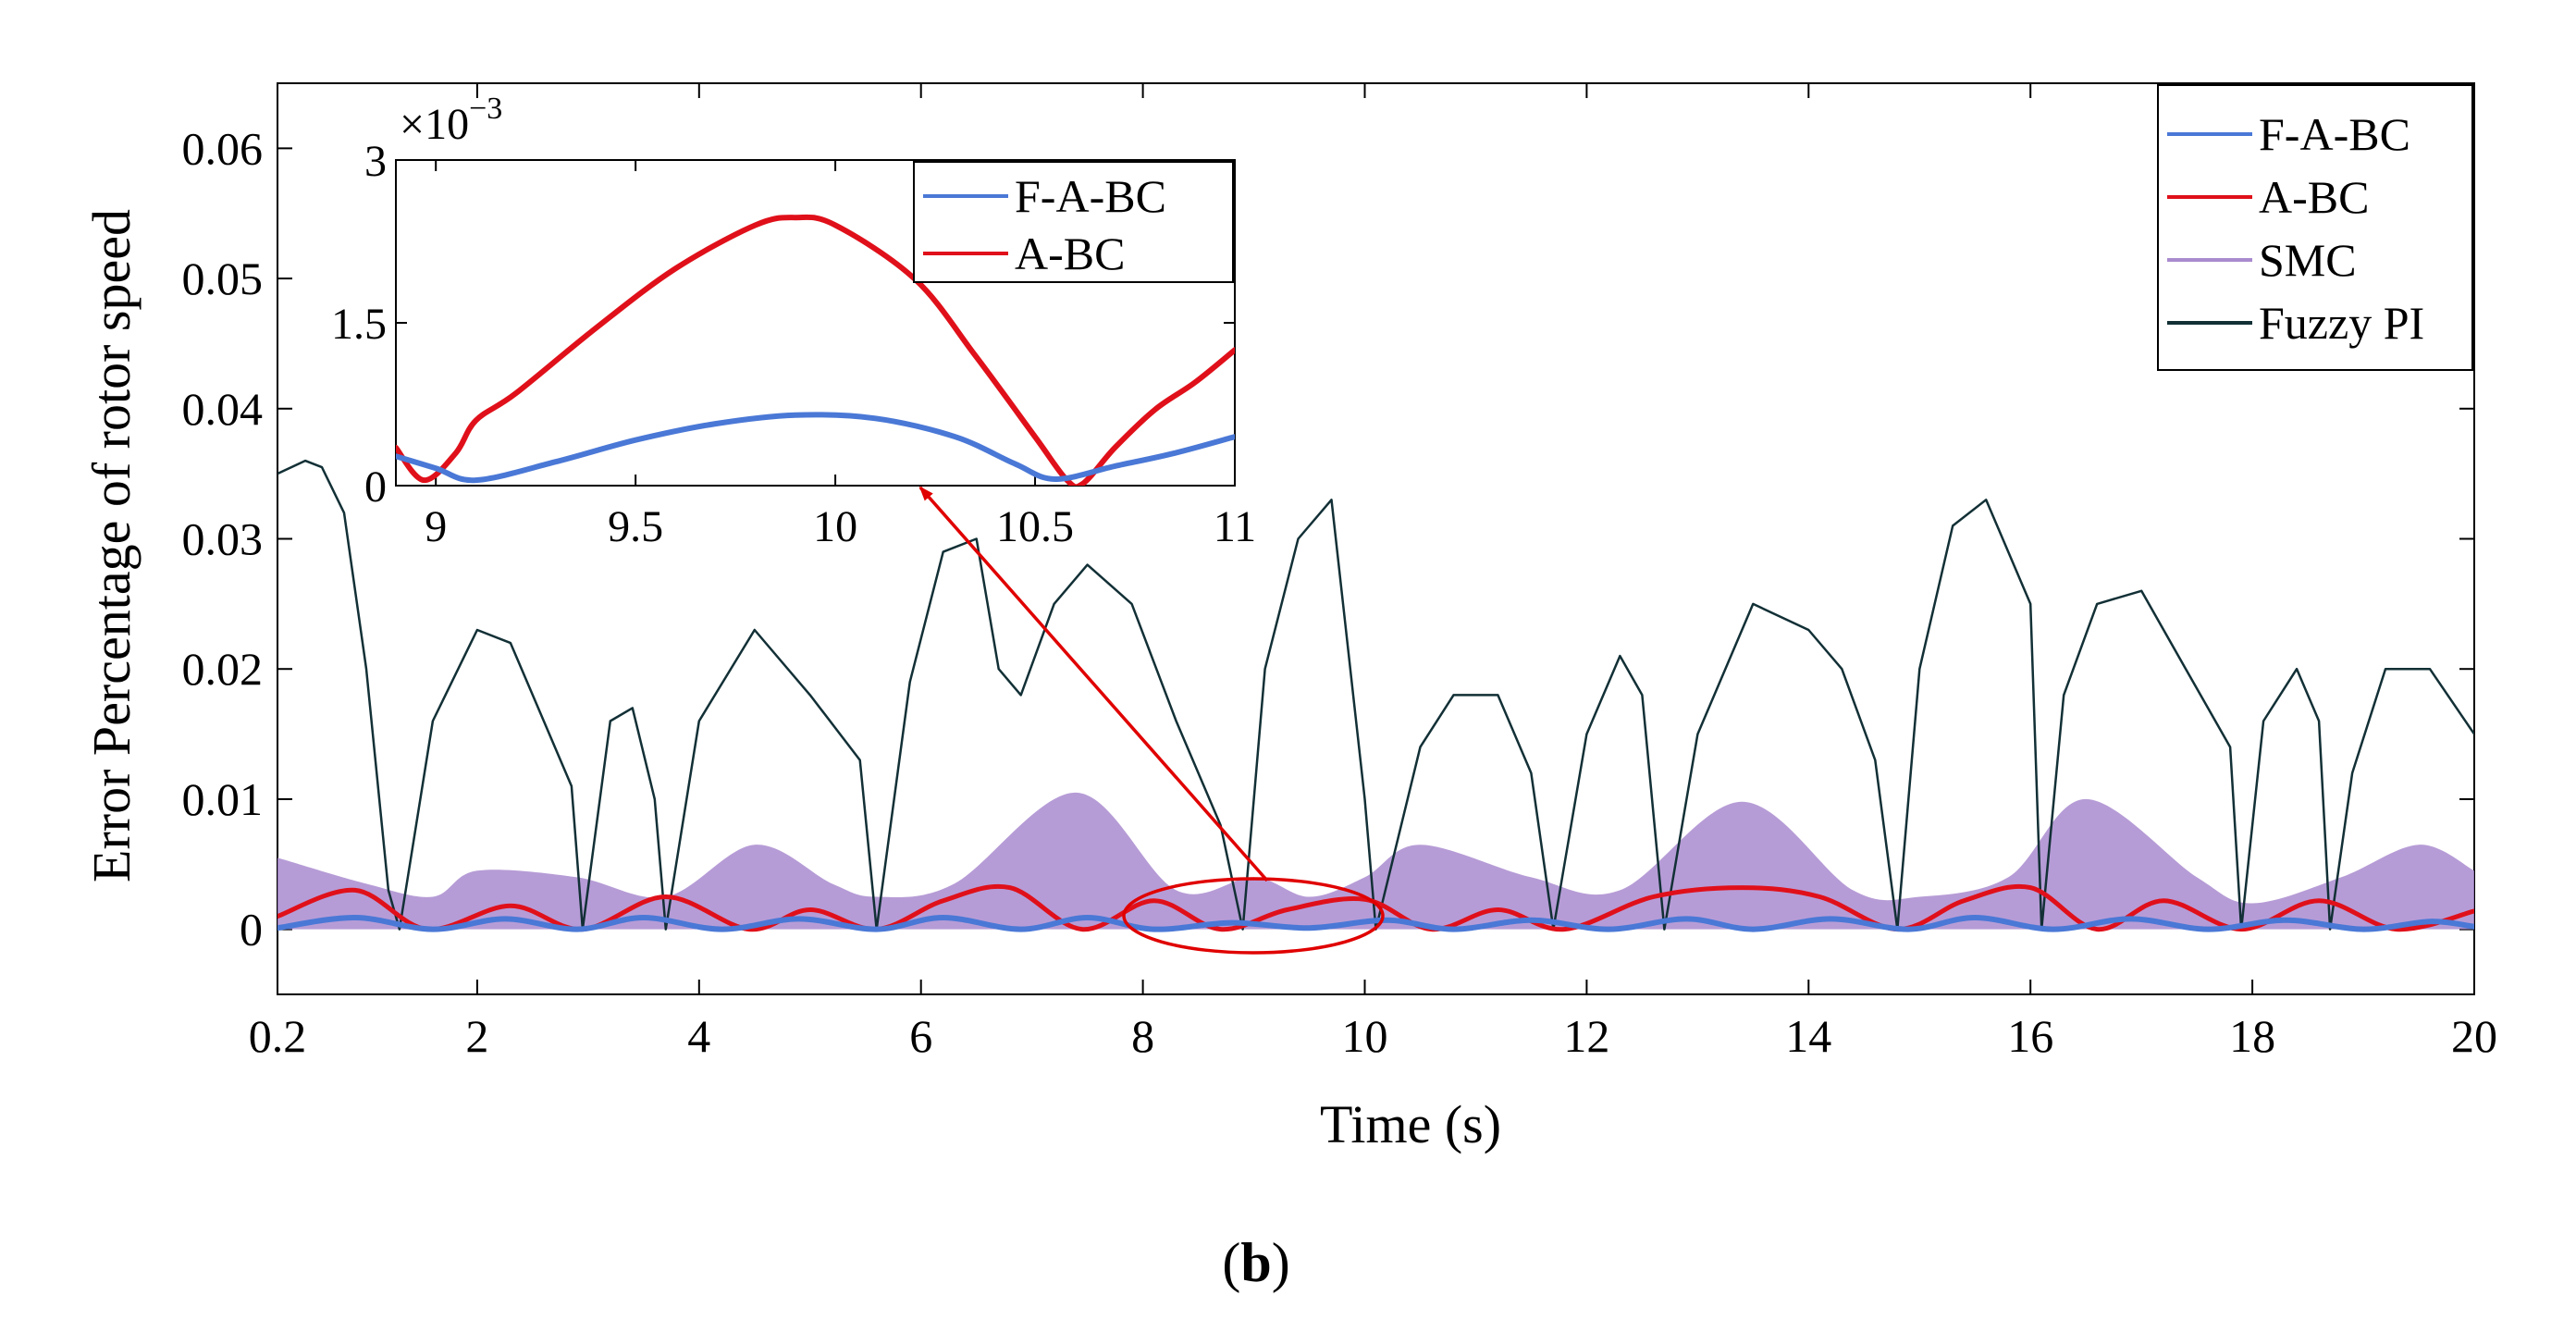 The image size is (2576, 1332). Describe the element at coordinates (2334, 134) in the screenshot. I see `legend-label-f-a-bc: F-A-BC` at that location.